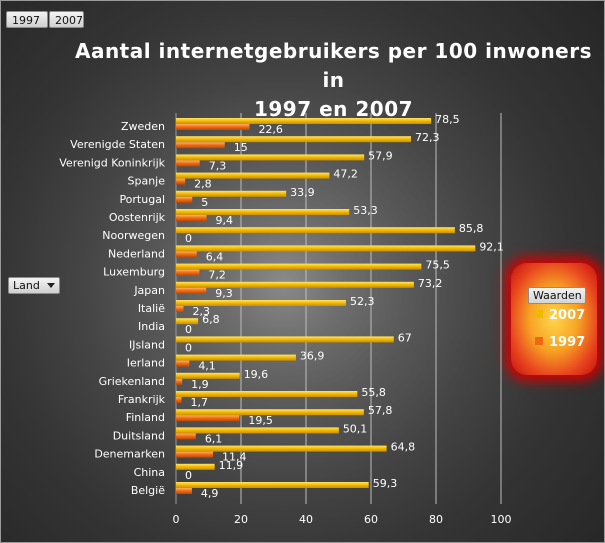  What do you see at coordinates (539, 314) in the screenshot?
I see `legend-swatch-2007` at bounding box center [539, 314].